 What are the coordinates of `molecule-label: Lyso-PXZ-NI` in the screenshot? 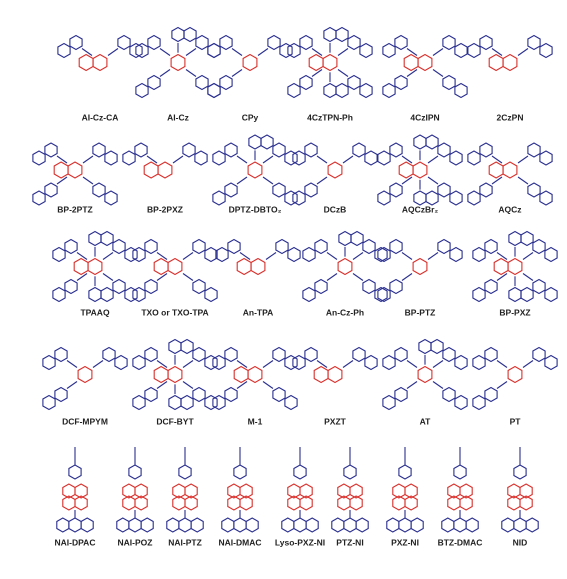 It's located at (300, 542).